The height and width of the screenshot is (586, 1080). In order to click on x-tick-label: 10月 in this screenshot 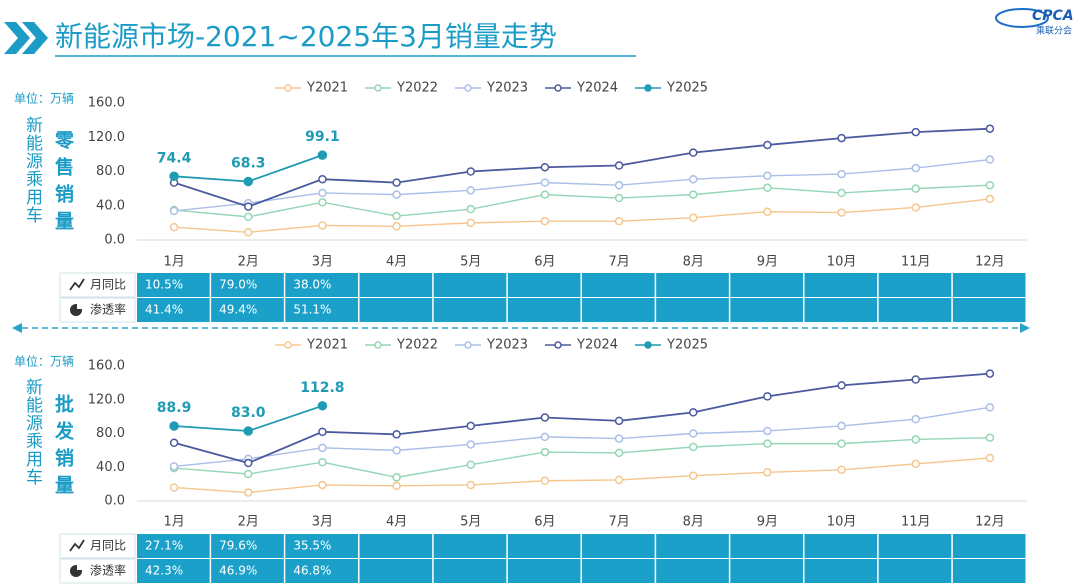, I will do `click(842, 522)`.